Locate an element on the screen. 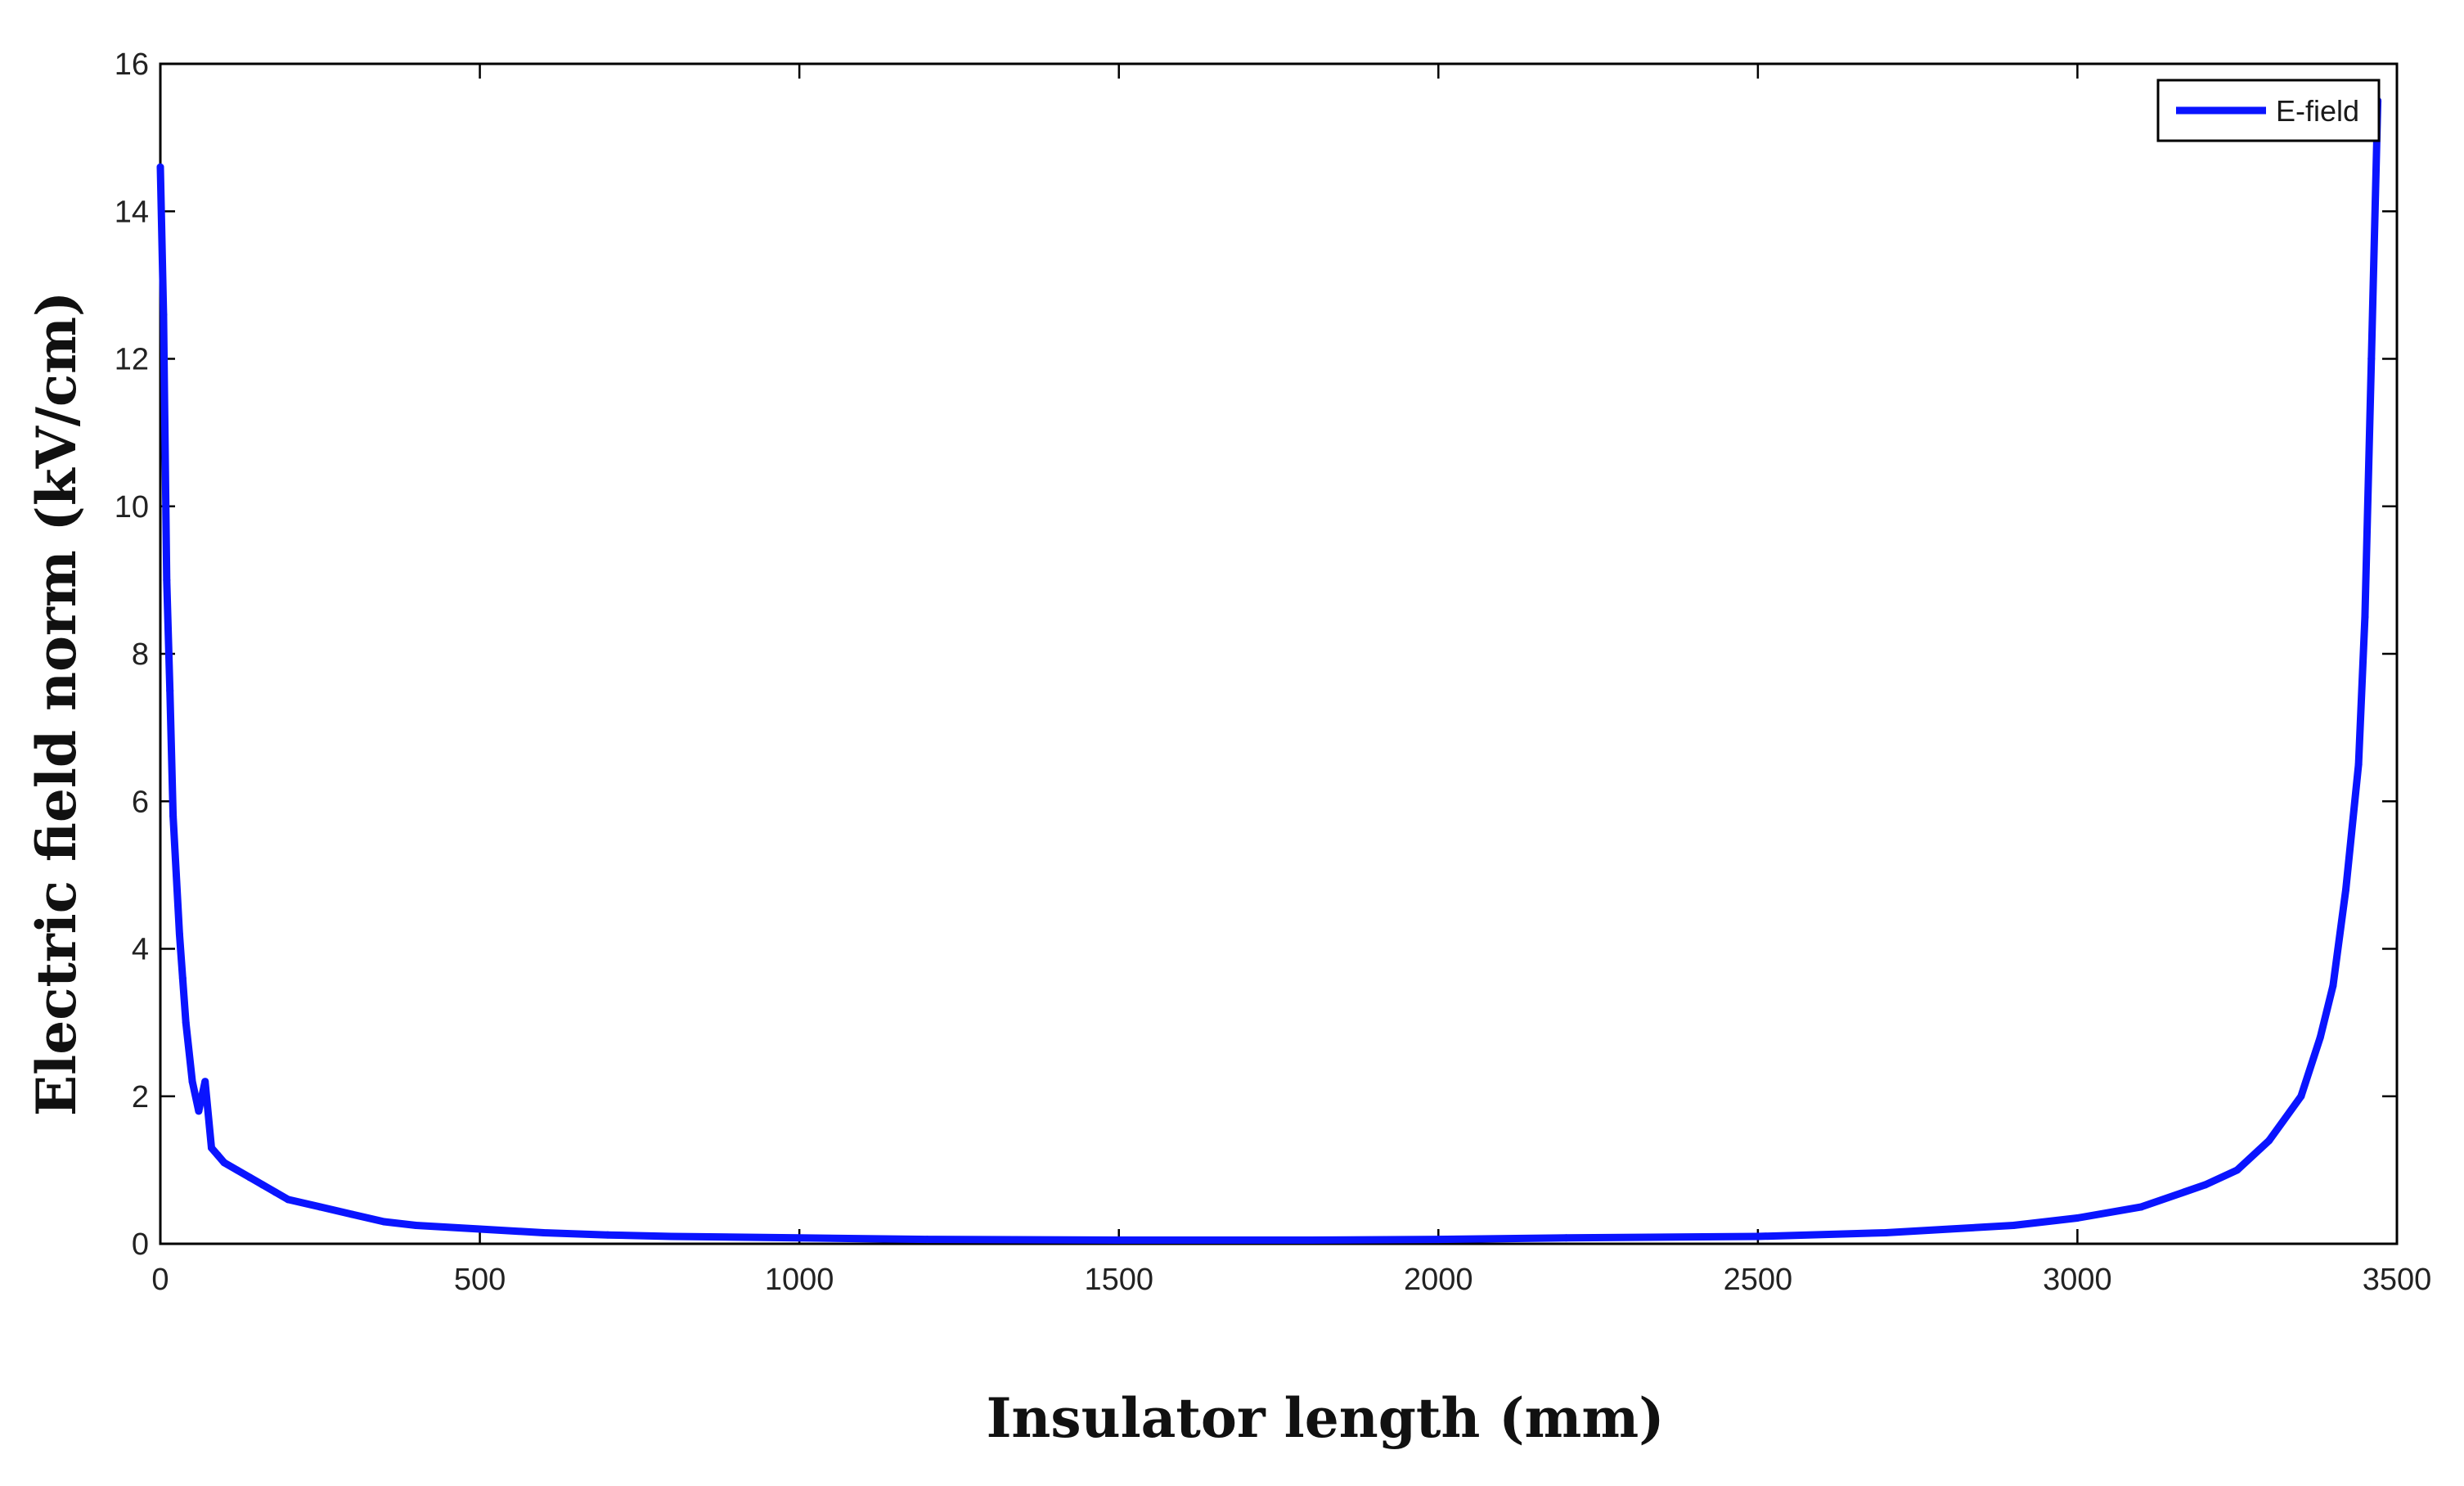 This screenshot has height=1486, width=2464. y-tick-label: 16 is located at coordinates (132, 64).